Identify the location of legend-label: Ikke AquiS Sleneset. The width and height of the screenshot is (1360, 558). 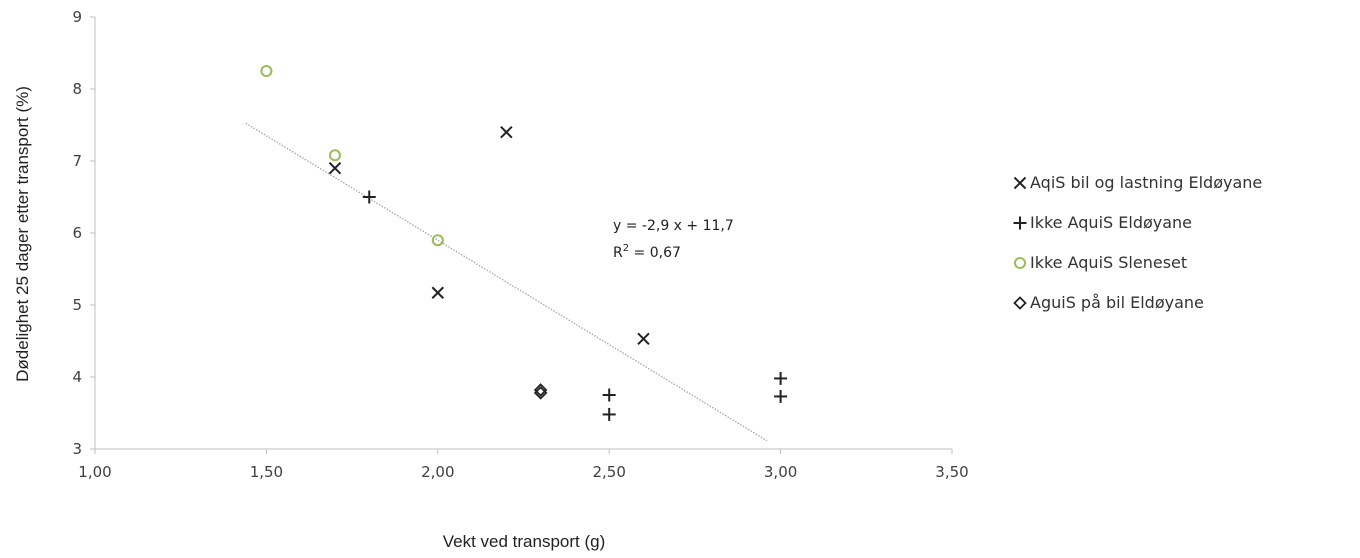
(1108, 262).